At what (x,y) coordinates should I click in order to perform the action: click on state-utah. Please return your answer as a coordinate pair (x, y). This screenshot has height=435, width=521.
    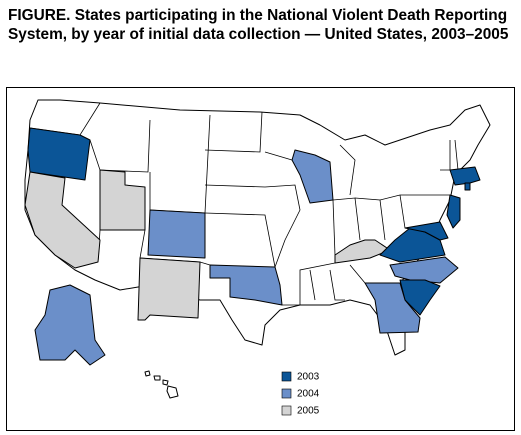
    Looking at the image, I should click on (122, 200).